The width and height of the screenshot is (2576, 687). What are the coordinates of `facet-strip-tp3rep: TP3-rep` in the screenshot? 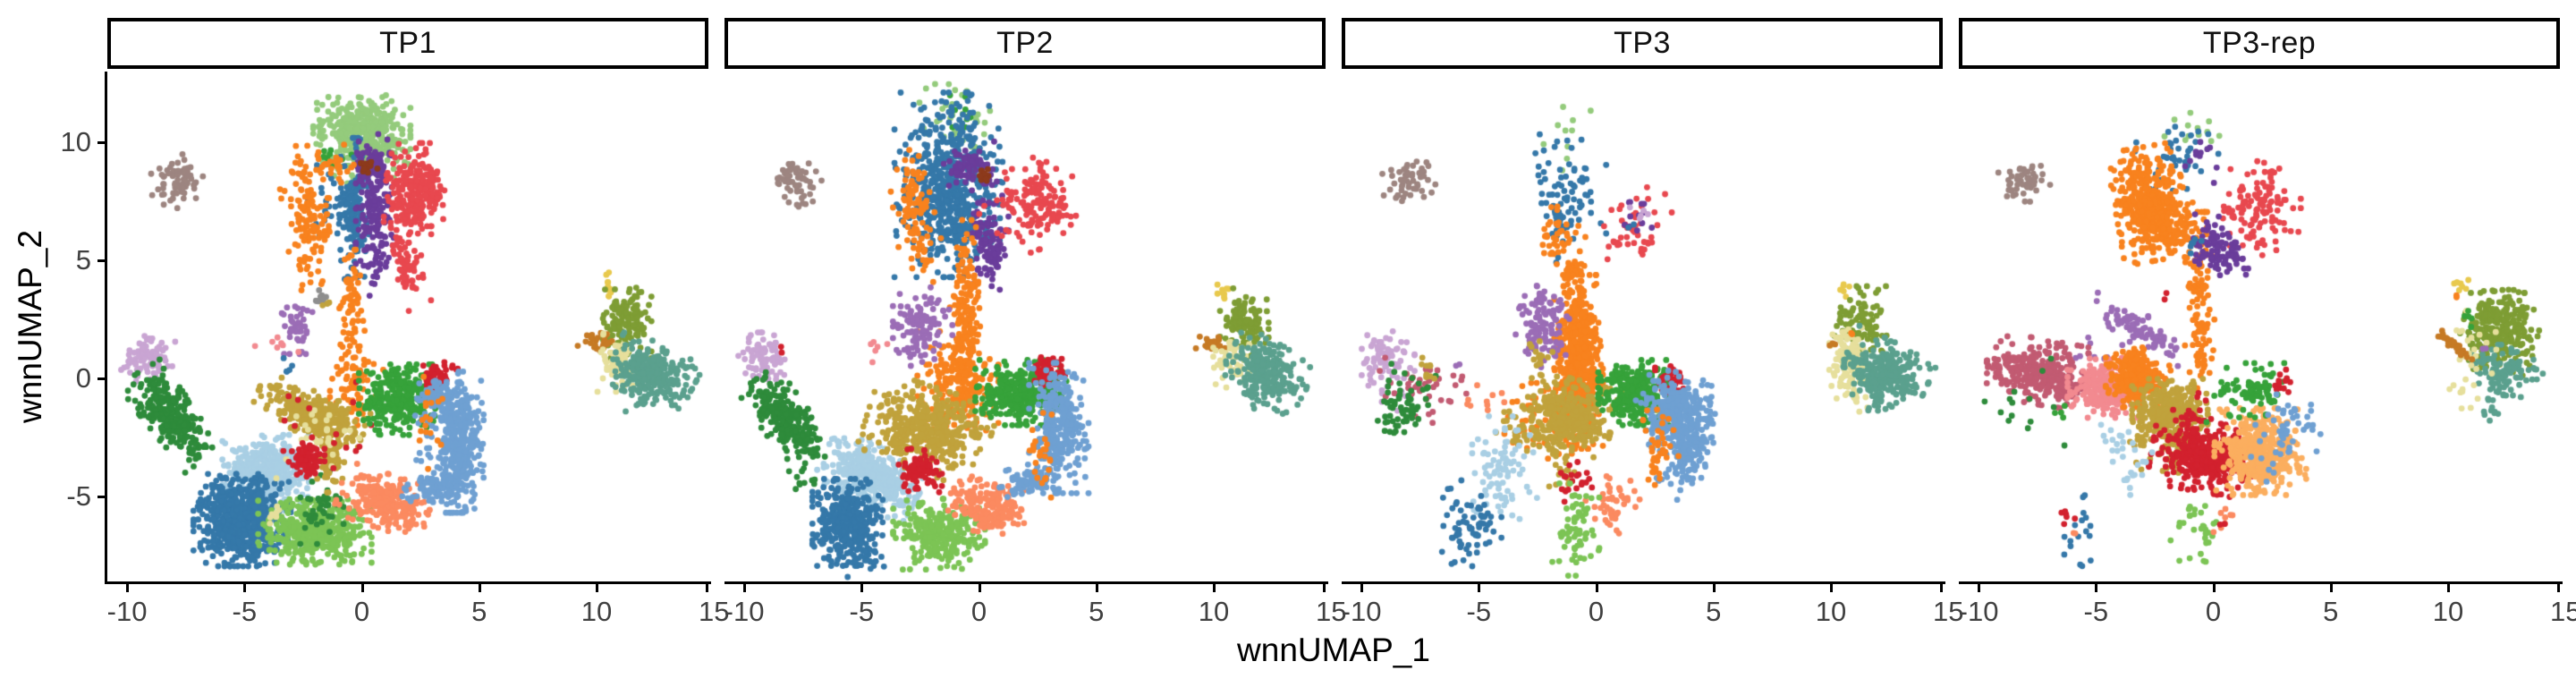 It's located at (2259, 43).